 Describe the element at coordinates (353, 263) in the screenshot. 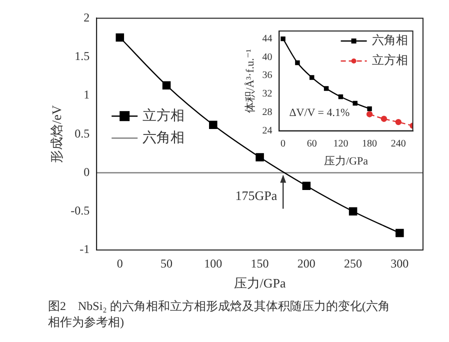

I see `x-tick-label: 250` at that location.